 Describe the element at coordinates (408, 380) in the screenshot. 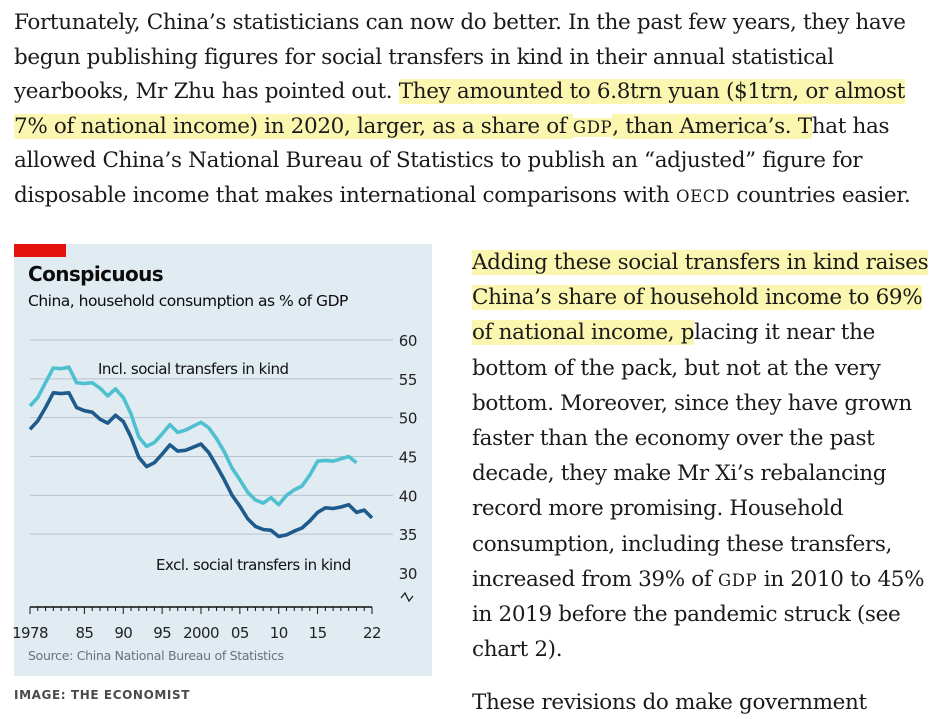

I see `y-tick-label: 55` at that location.